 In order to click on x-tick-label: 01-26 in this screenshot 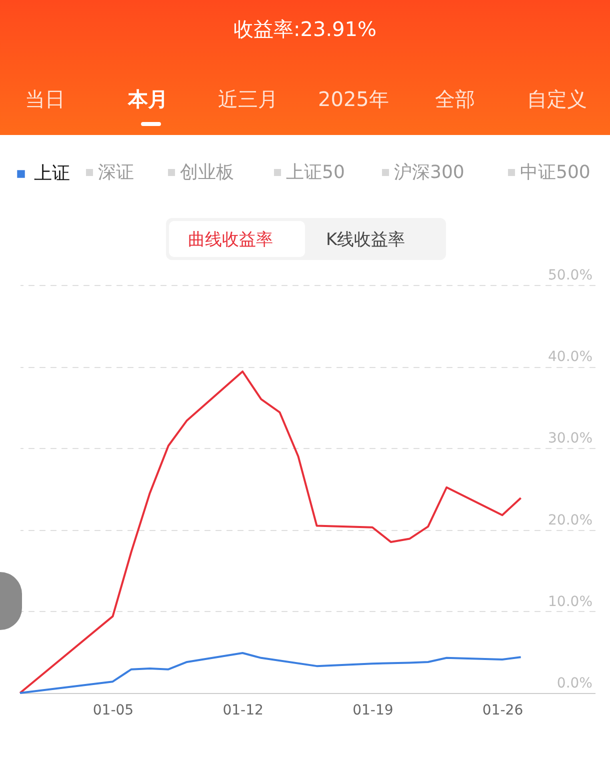, I will do `click(503, 710)`.